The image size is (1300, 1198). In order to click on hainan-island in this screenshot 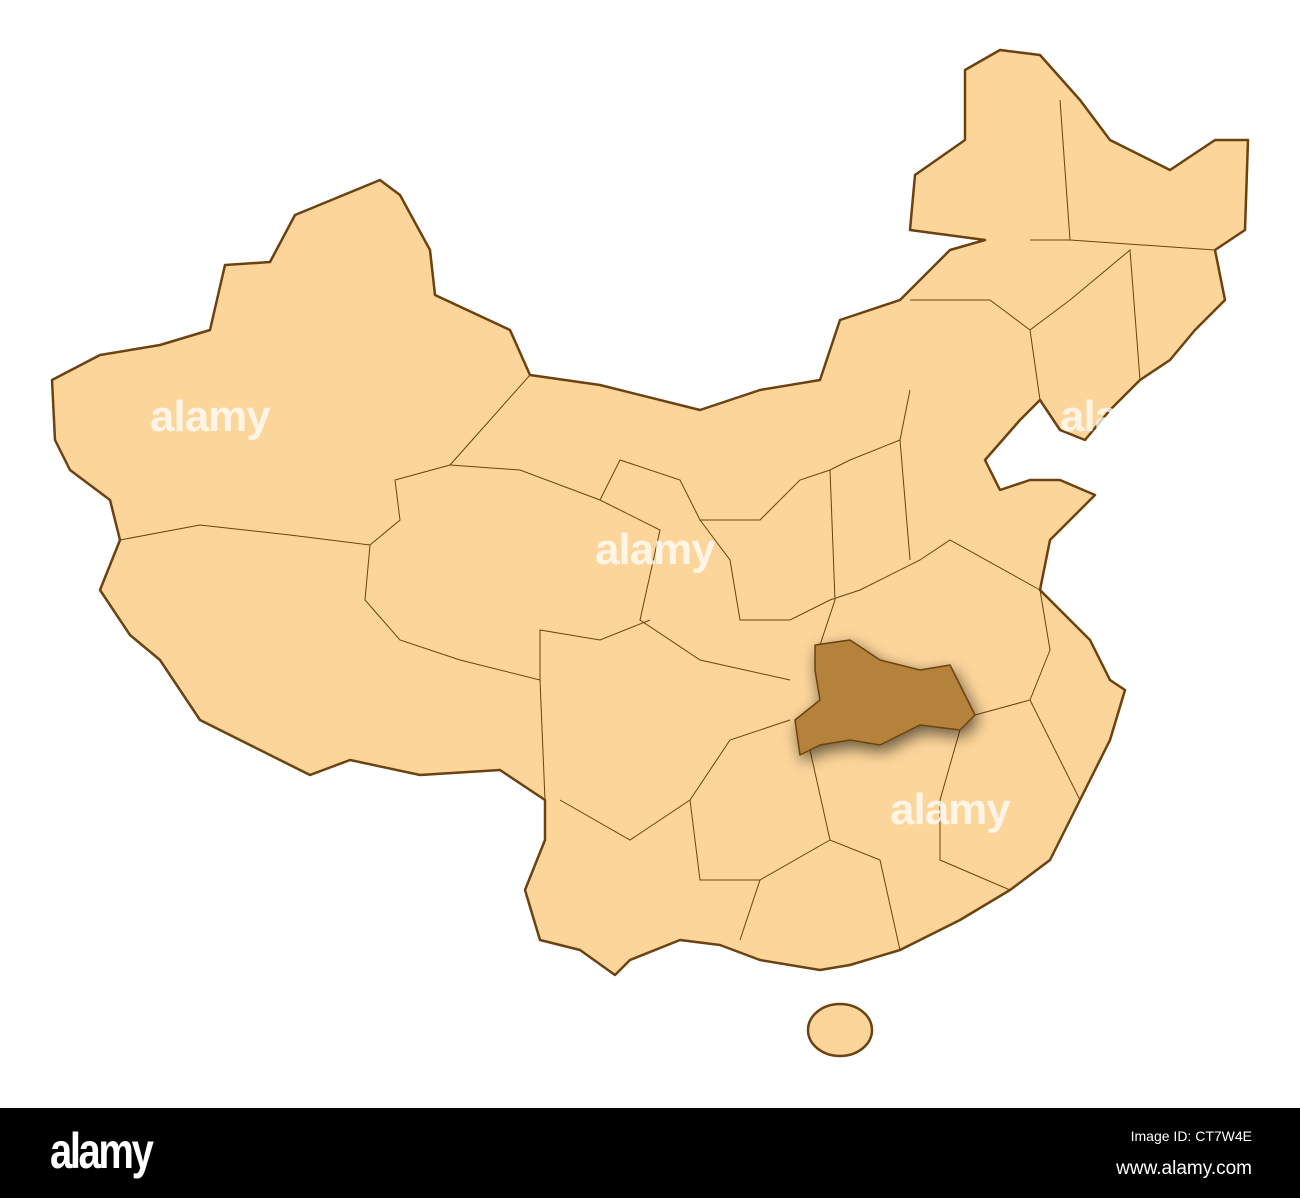, I will do `click(840, 1030)`.